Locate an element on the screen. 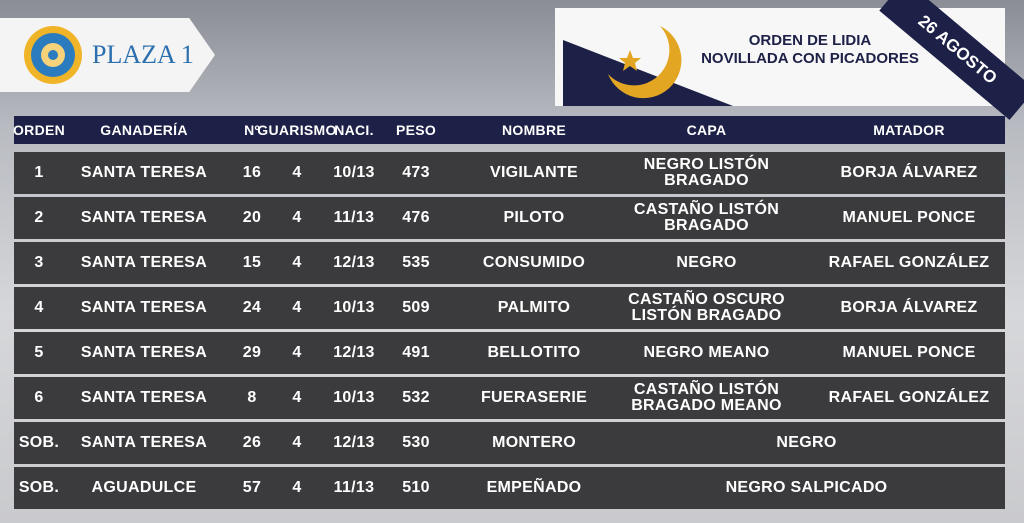 Image resolution: width=1024 pixels, height=523 pixels. cell: 24 is located at coordinates (252, 307).